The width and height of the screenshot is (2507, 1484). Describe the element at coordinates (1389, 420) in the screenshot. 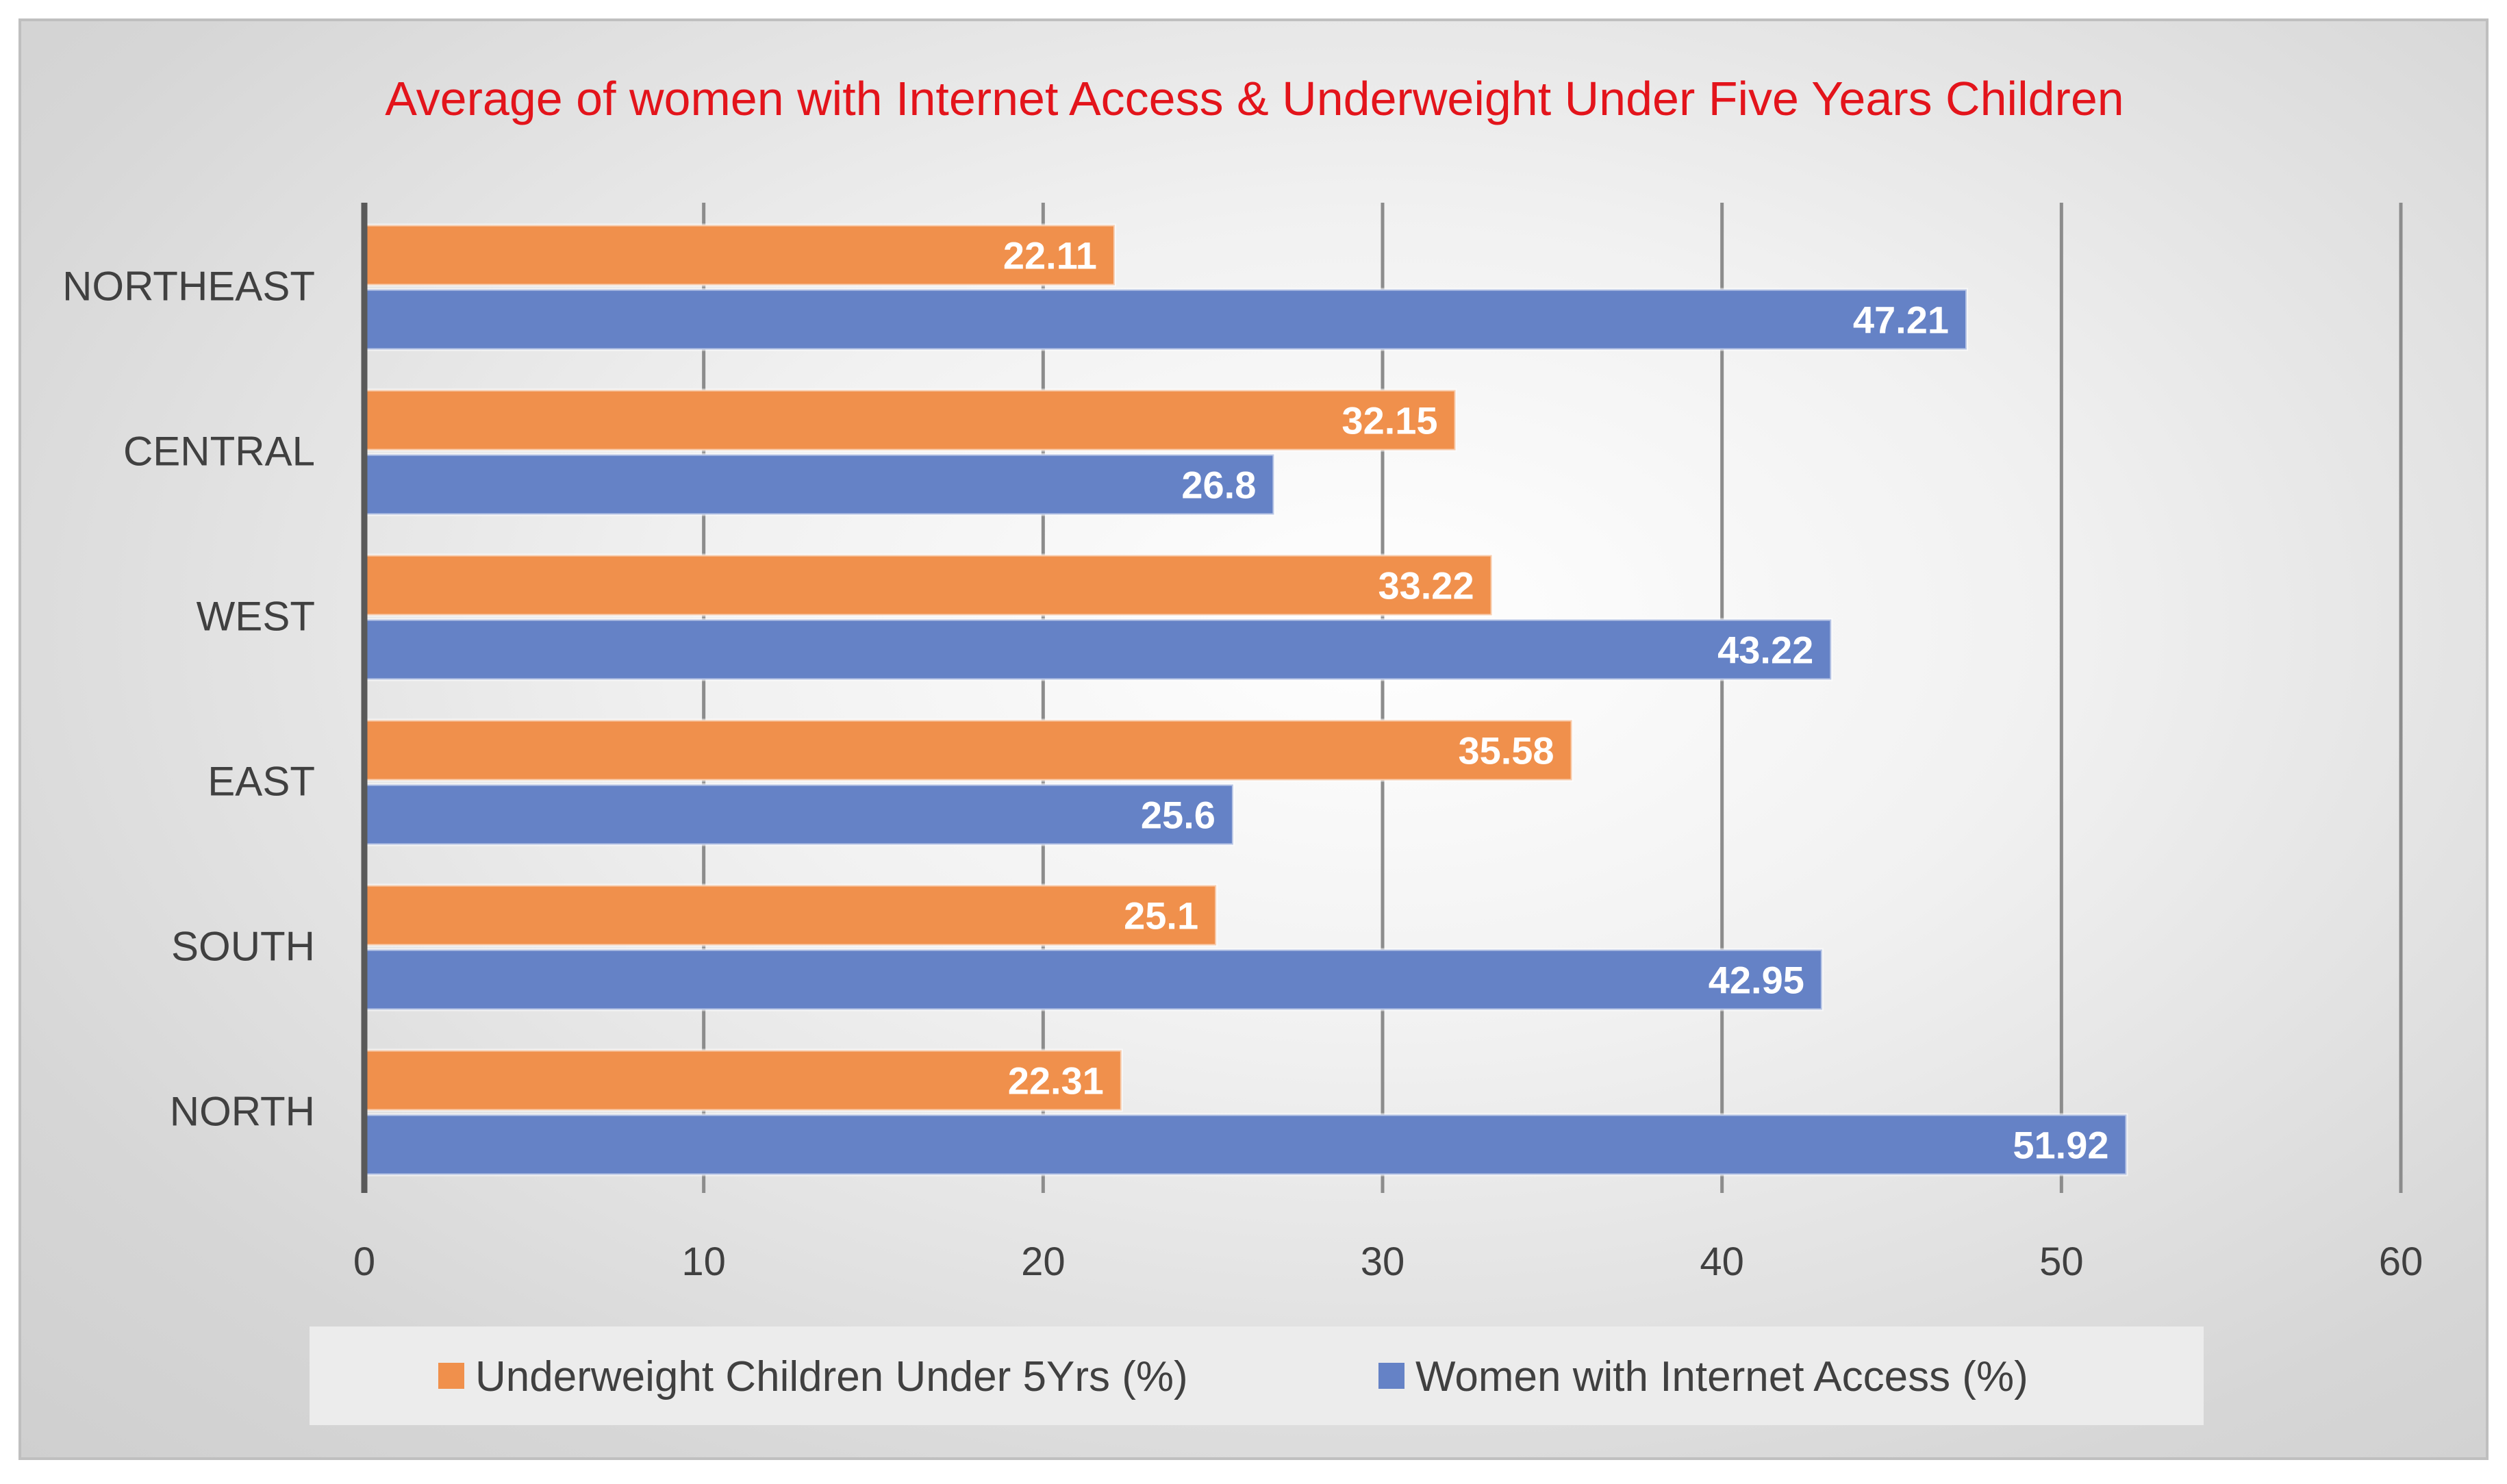

I see `data-label: 32.15` at that location.